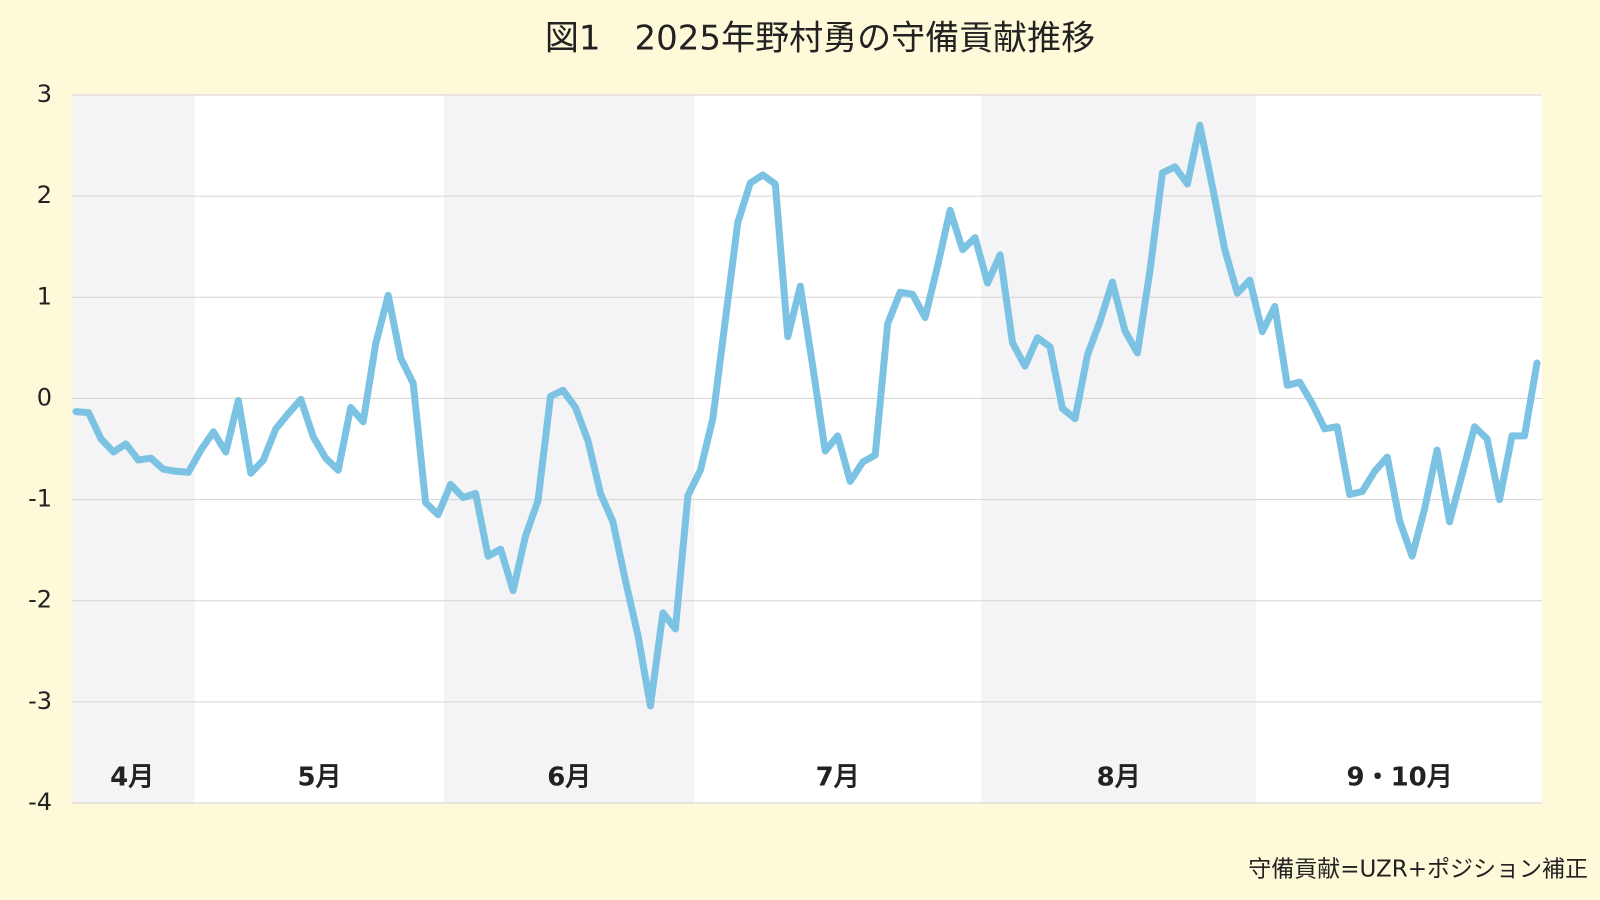  Describe the element at coordinates (569, 778) in the screenshot. I see `month-label: 6月` at that location.